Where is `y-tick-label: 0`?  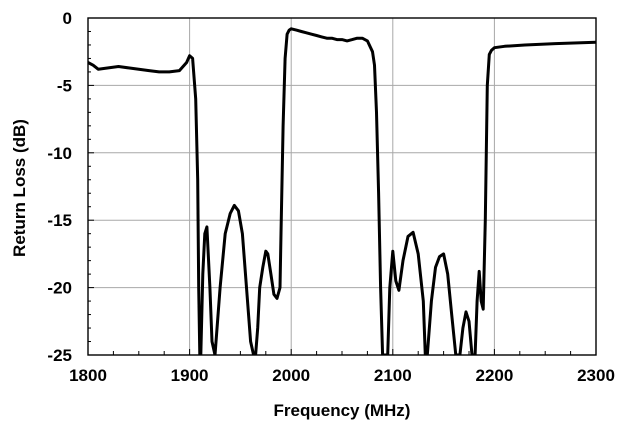
y-tick-label: 0 is located at coordinates (67, 18).